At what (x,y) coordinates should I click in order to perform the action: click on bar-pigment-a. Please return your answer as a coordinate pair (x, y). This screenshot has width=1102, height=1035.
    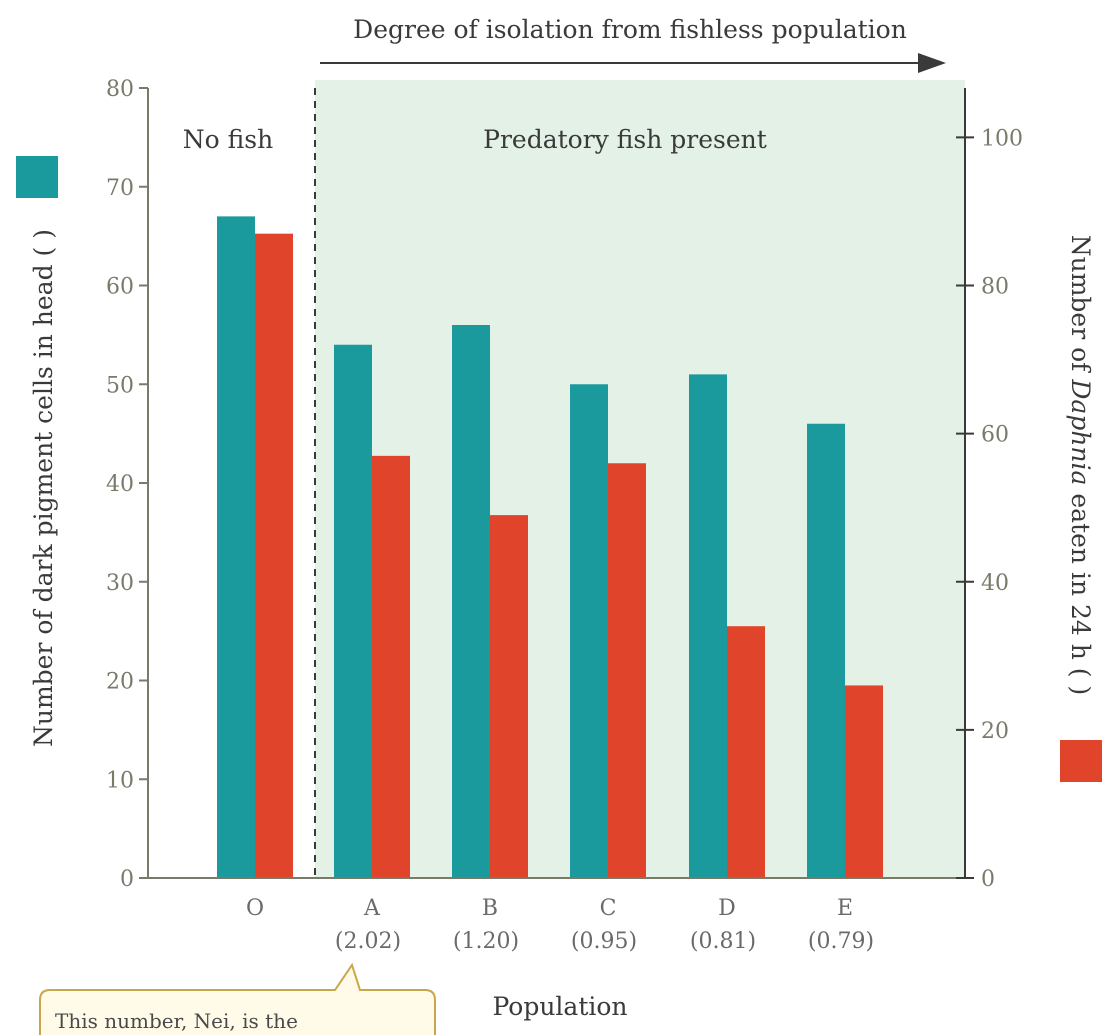
    Looking at the image, I should click on (353, 611).